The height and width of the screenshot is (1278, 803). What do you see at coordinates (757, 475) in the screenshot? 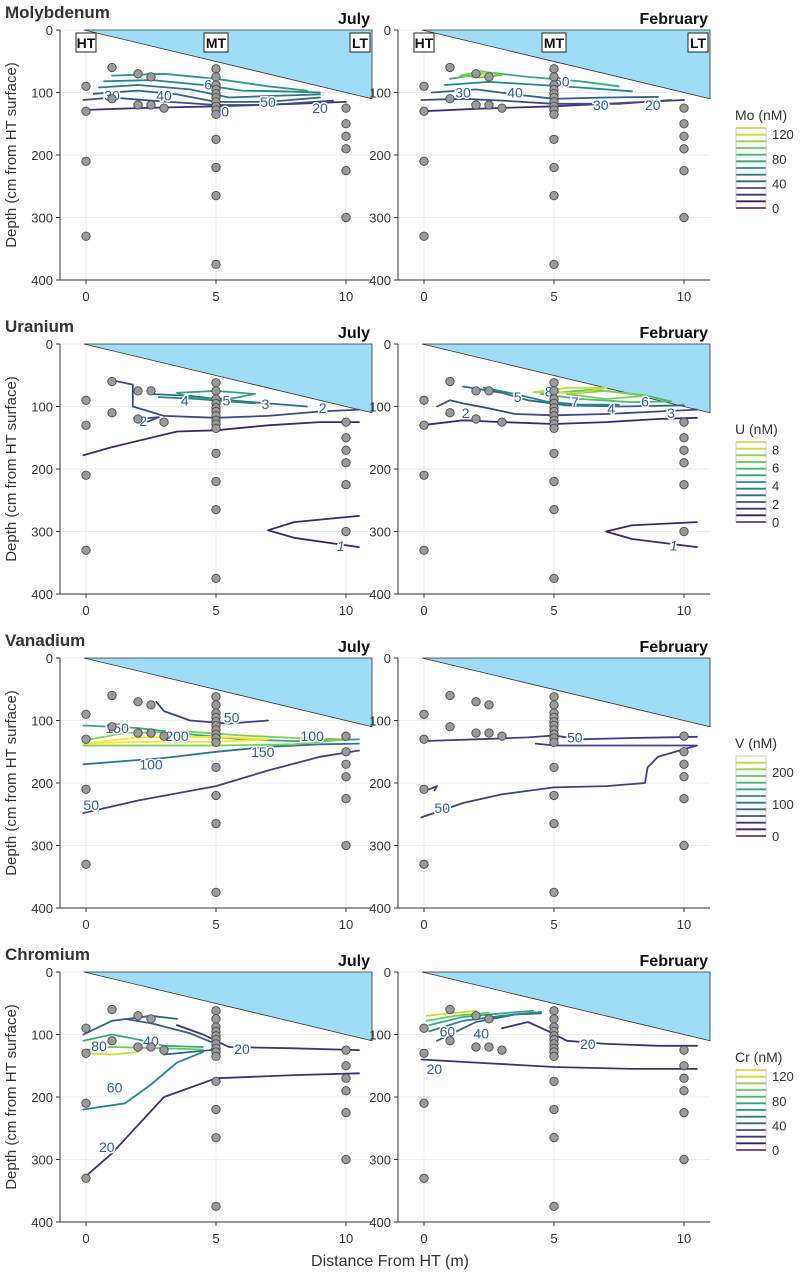
I see `colorbar: U (nM) 0 2 4 6 8` at bounding box center [757, 475].